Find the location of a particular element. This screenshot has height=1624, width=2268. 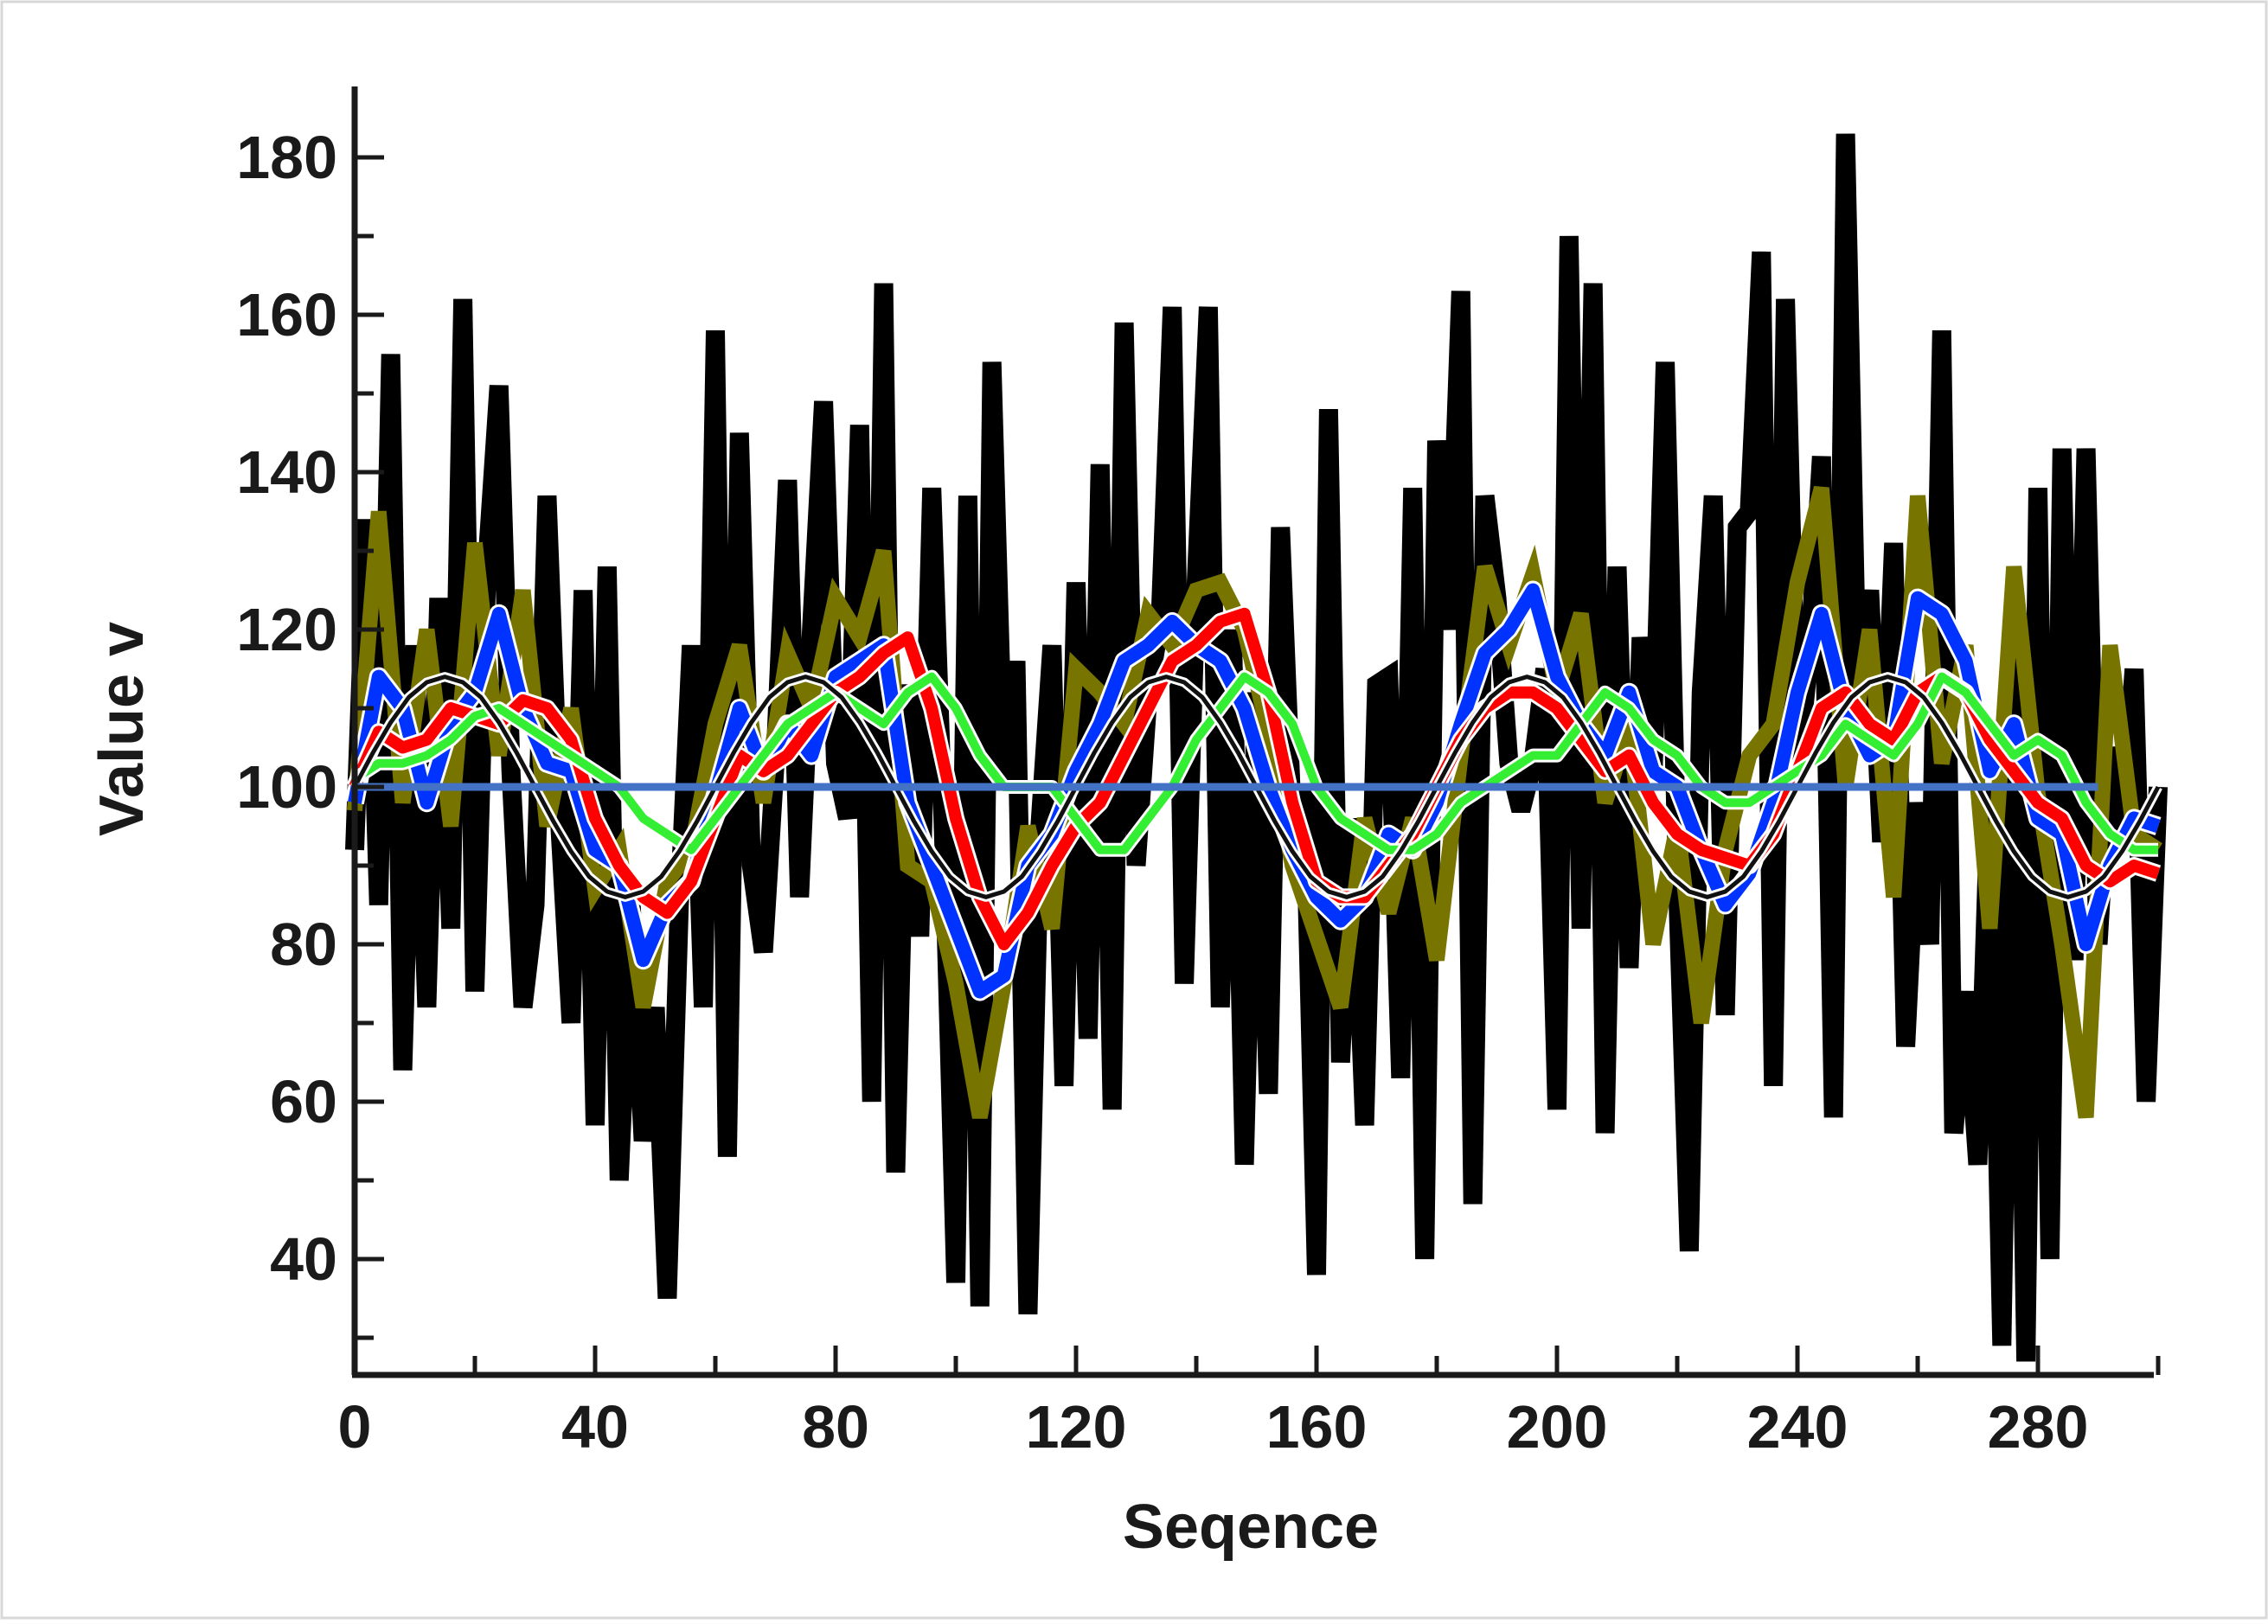

x-tick-label: 280 is located at coordinates (2038, 1427).